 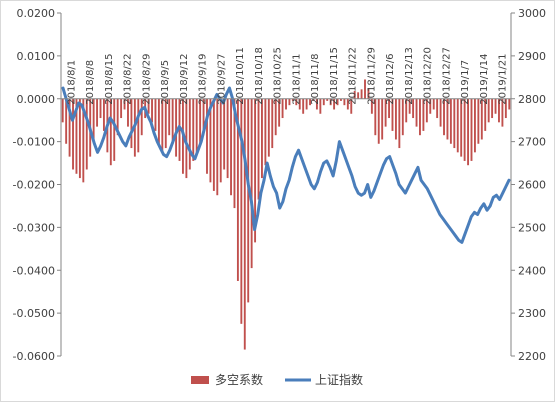 What do you see at coordinates (165, 82) in the screenshot?
I see `x-tick-label: 2018/9/5` at bounding box center [165, 82].